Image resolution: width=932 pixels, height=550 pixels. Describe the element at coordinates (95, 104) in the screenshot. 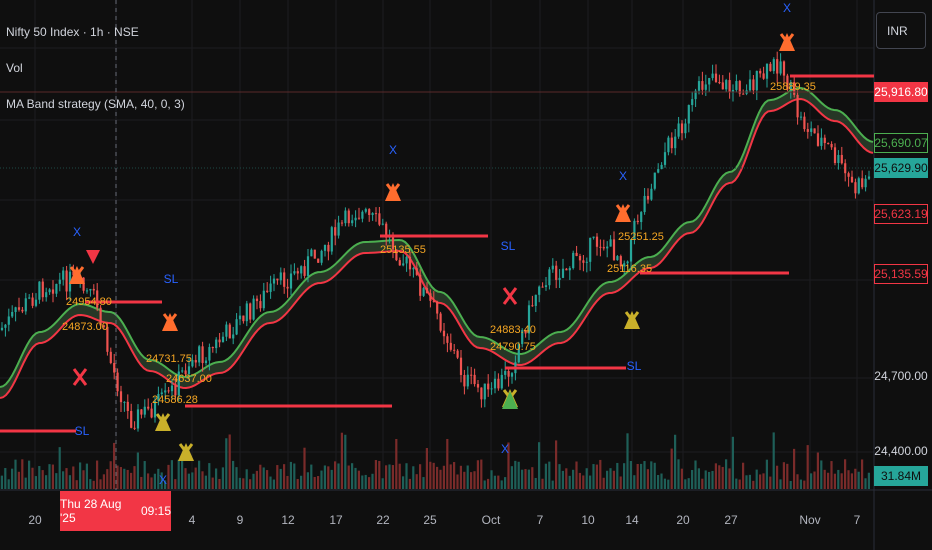

I see `legend-strategy: MA Band strategy (SMA, 40, 0, 3)` at that location.